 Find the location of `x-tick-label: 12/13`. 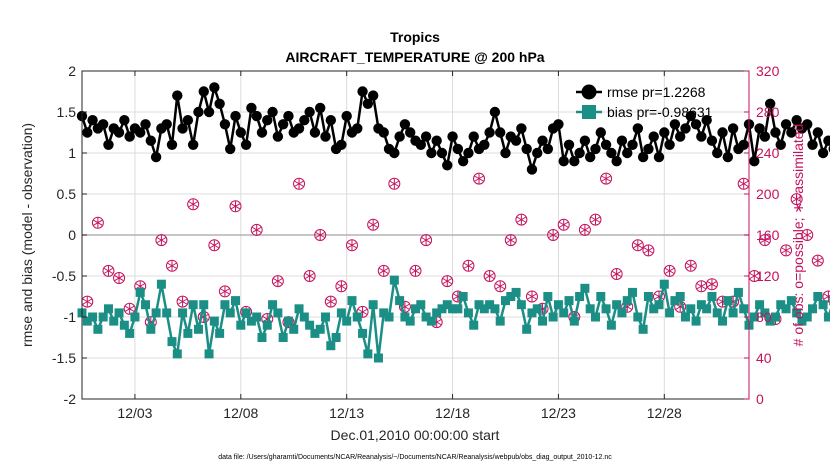

x-tick-label: 12/13 is located at coordinates (346, 413).